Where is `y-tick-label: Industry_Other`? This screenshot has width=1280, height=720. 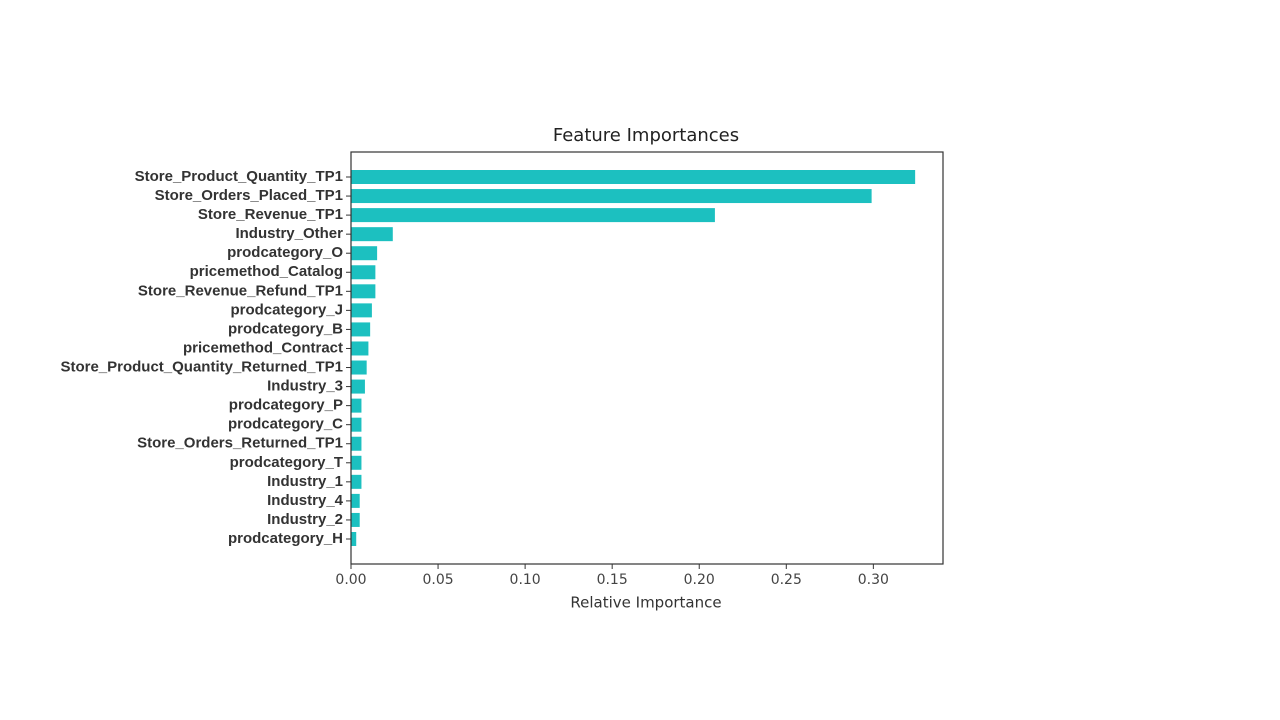
y-tick-label: Industry_Other is located at coordinates (289, 233).